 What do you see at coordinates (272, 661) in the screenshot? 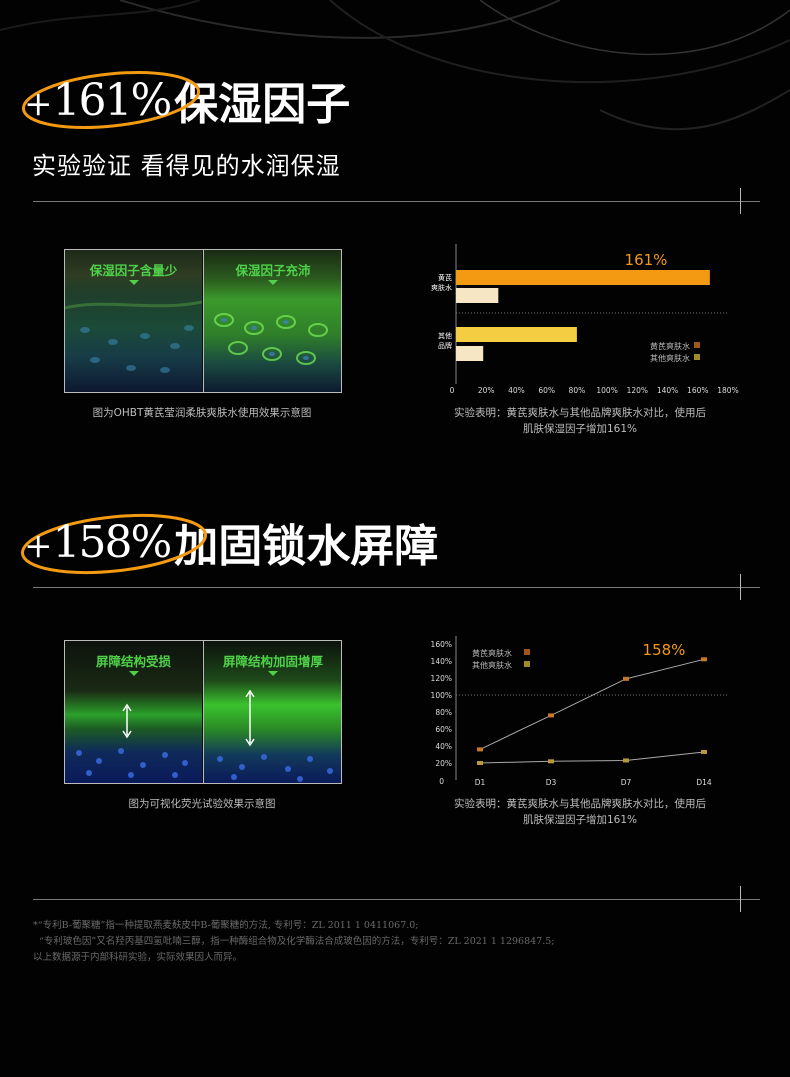
I see `micro2-right-label: 屏障结构加固增厚` at bounding box center [272, 661].